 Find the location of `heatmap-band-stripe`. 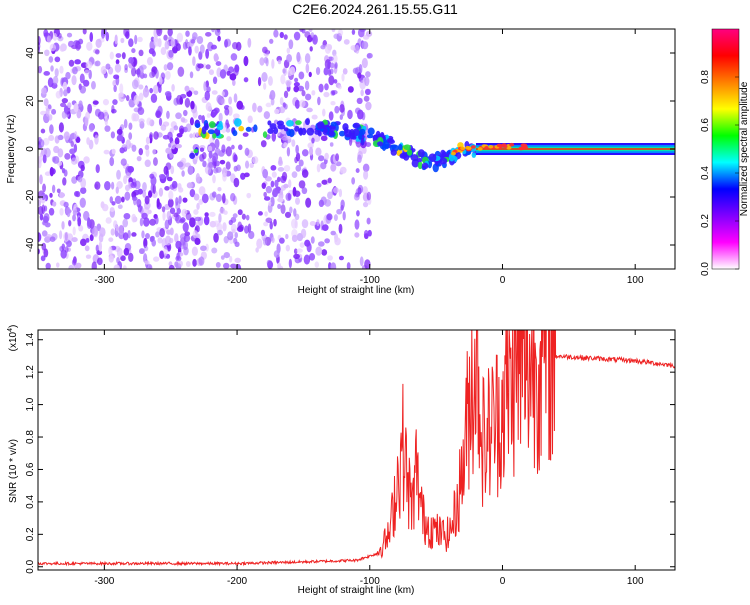

heatmap-band-stripe is located at coordinates (575, 147).